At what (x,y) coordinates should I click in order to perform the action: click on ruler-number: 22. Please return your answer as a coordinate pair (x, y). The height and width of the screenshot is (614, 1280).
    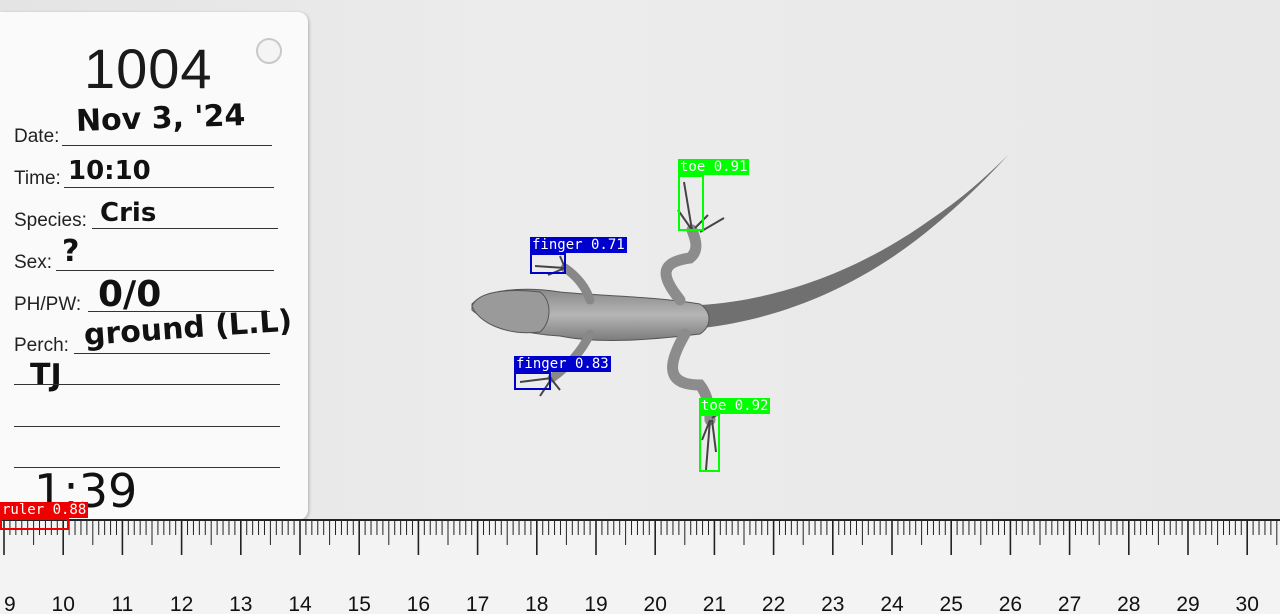
    Looking at the image, I should click on (773, 603).